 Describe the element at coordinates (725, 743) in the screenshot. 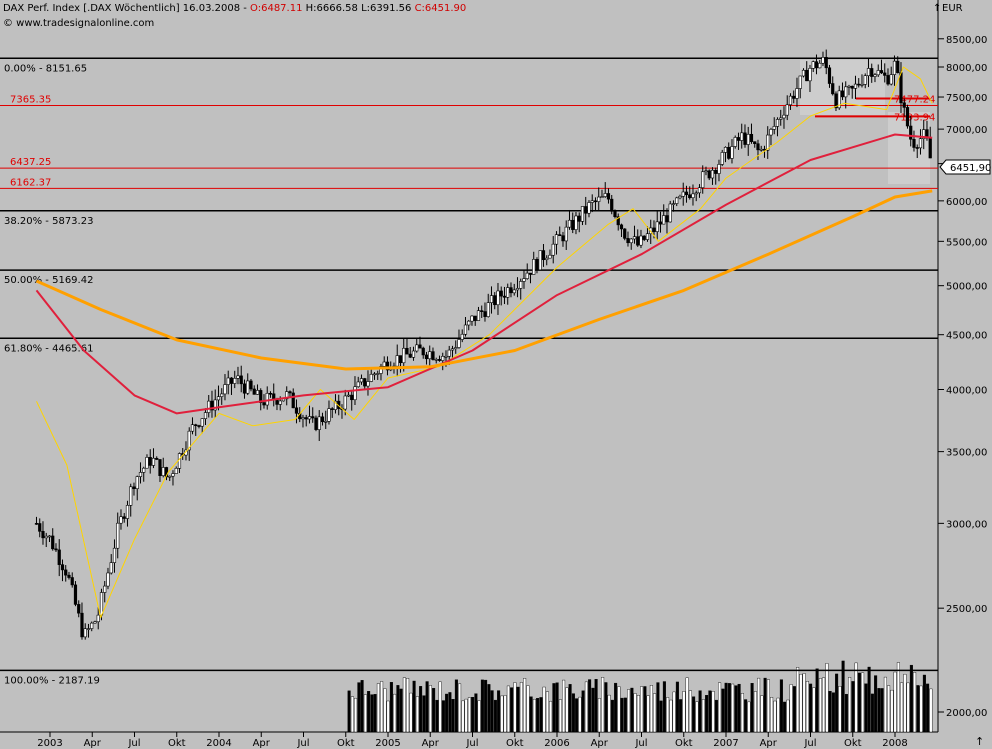

I see `x-tick-label: 2007` at that location.